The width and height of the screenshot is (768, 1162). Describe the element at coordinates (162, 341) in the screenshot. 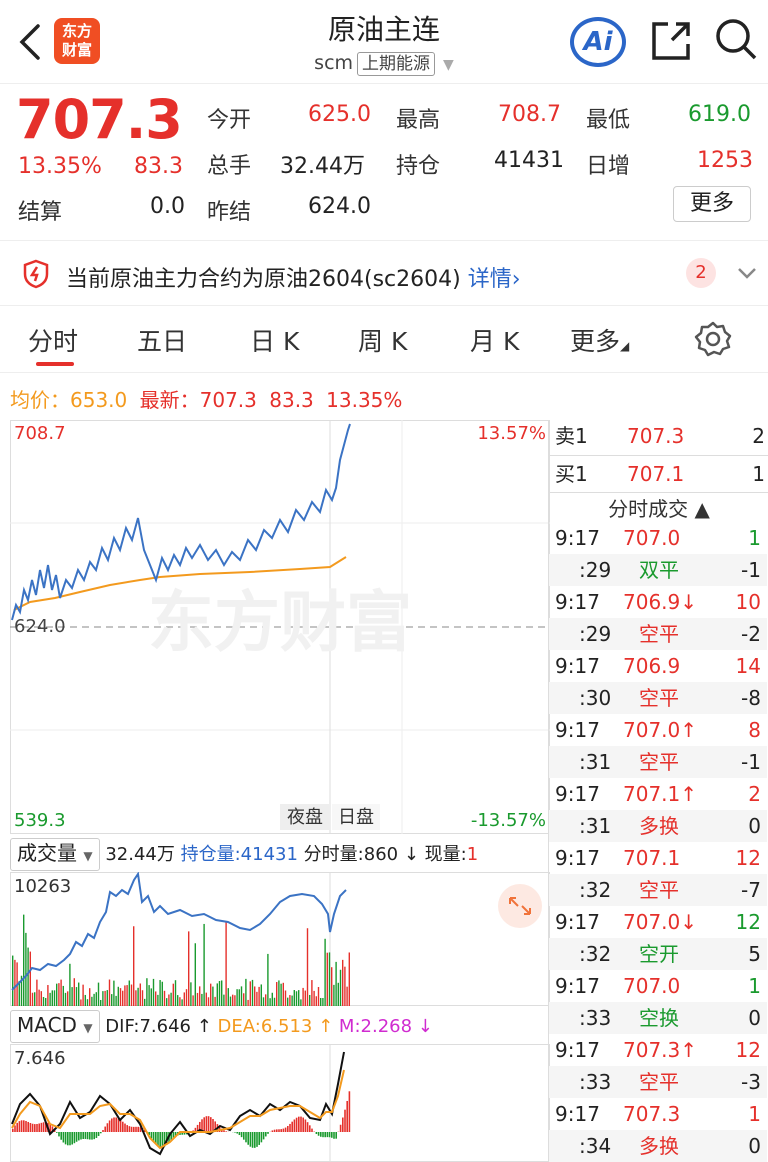

I see `tab-five-day: 五日` at that location.